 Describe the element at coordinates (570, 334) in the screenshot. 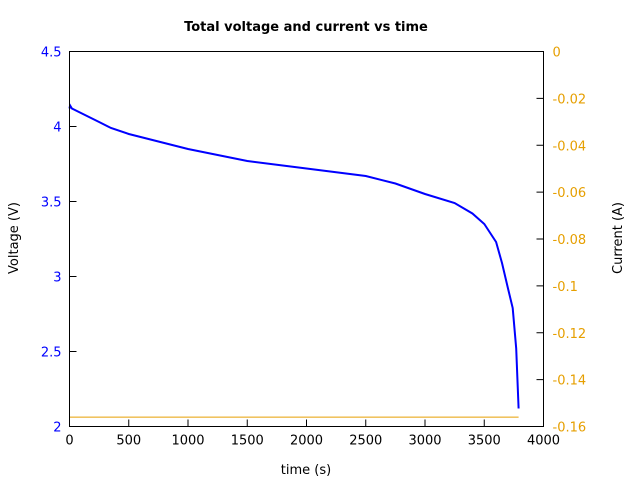

I see `y2-tick-label: -0.12` at that location.